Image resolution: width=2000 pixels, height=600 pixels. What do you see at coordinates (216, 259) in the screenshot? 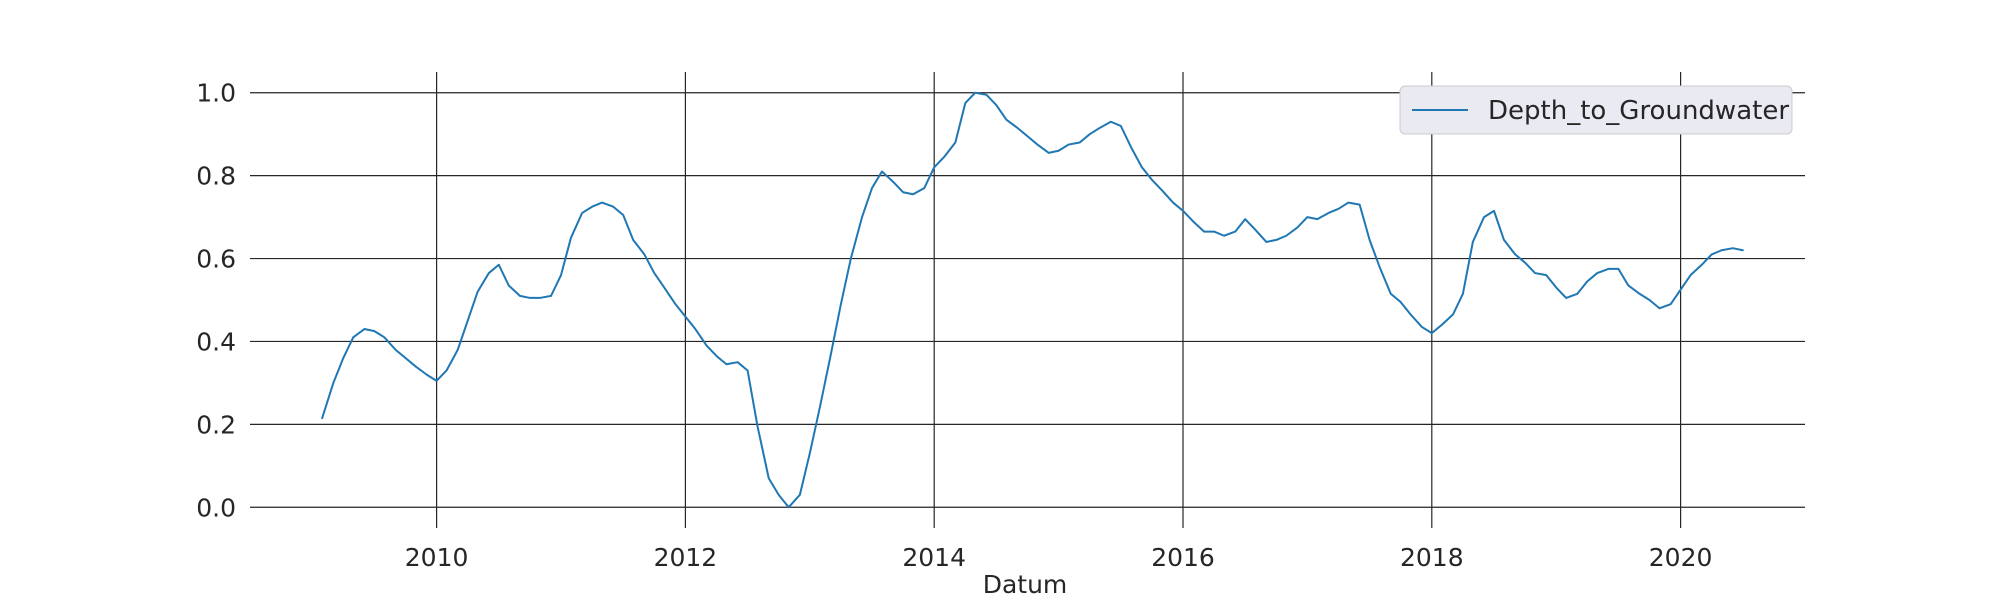
I see `y-tick-label: 0.6` at bounding box center [216, 259].